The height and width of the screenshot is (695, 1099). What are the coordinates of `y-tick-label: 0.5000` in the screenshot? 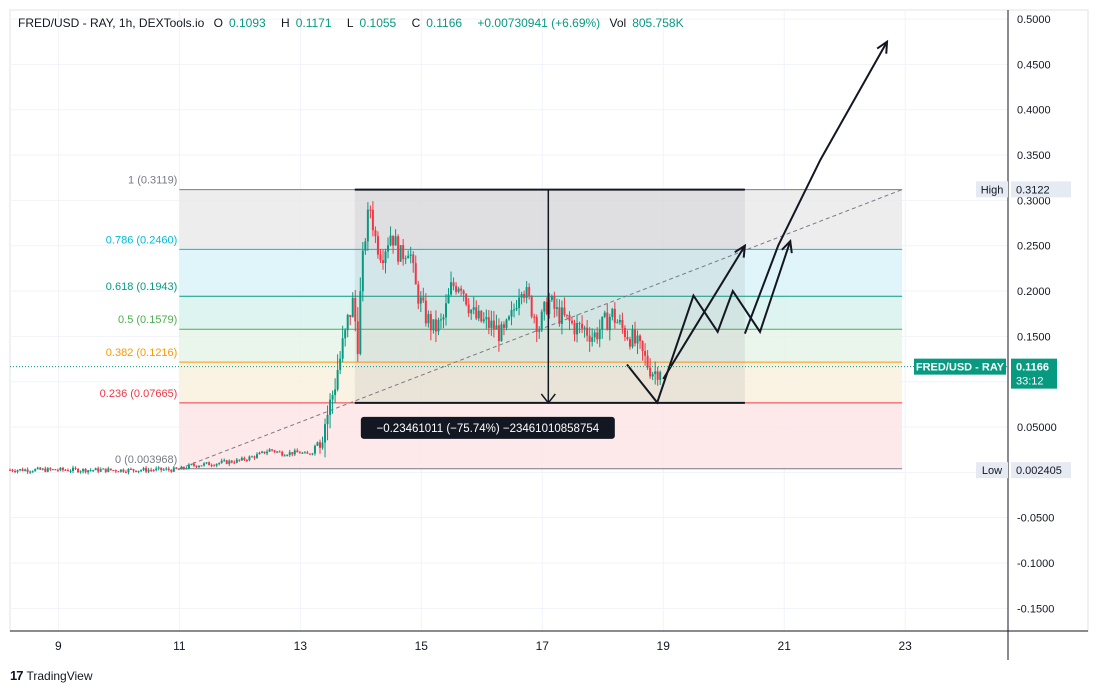 It's located at (1034, 20).